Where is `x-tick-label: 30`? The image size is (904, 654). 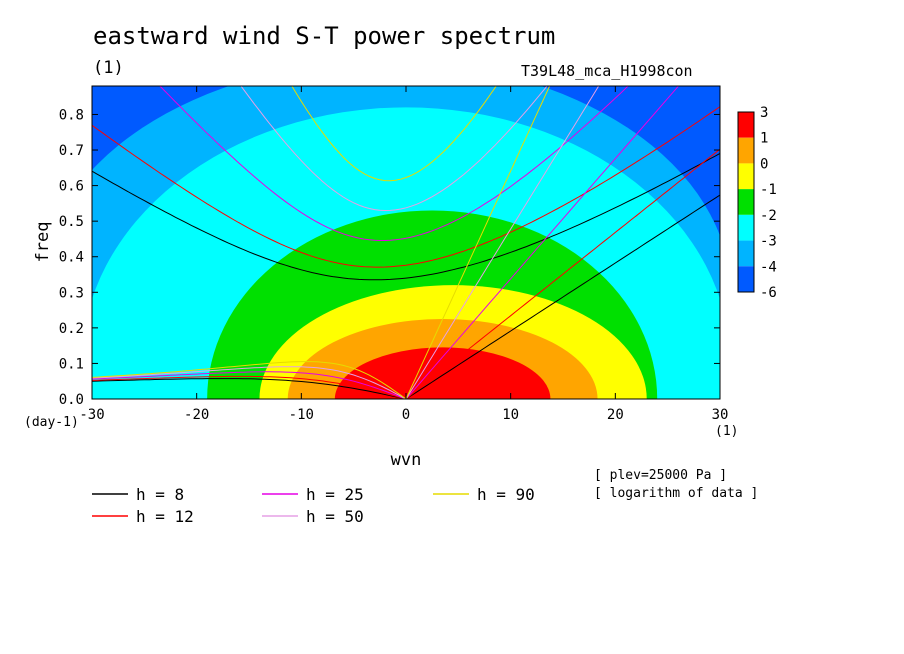 x-tick-label: 30 is located at coordinates (720, 415).